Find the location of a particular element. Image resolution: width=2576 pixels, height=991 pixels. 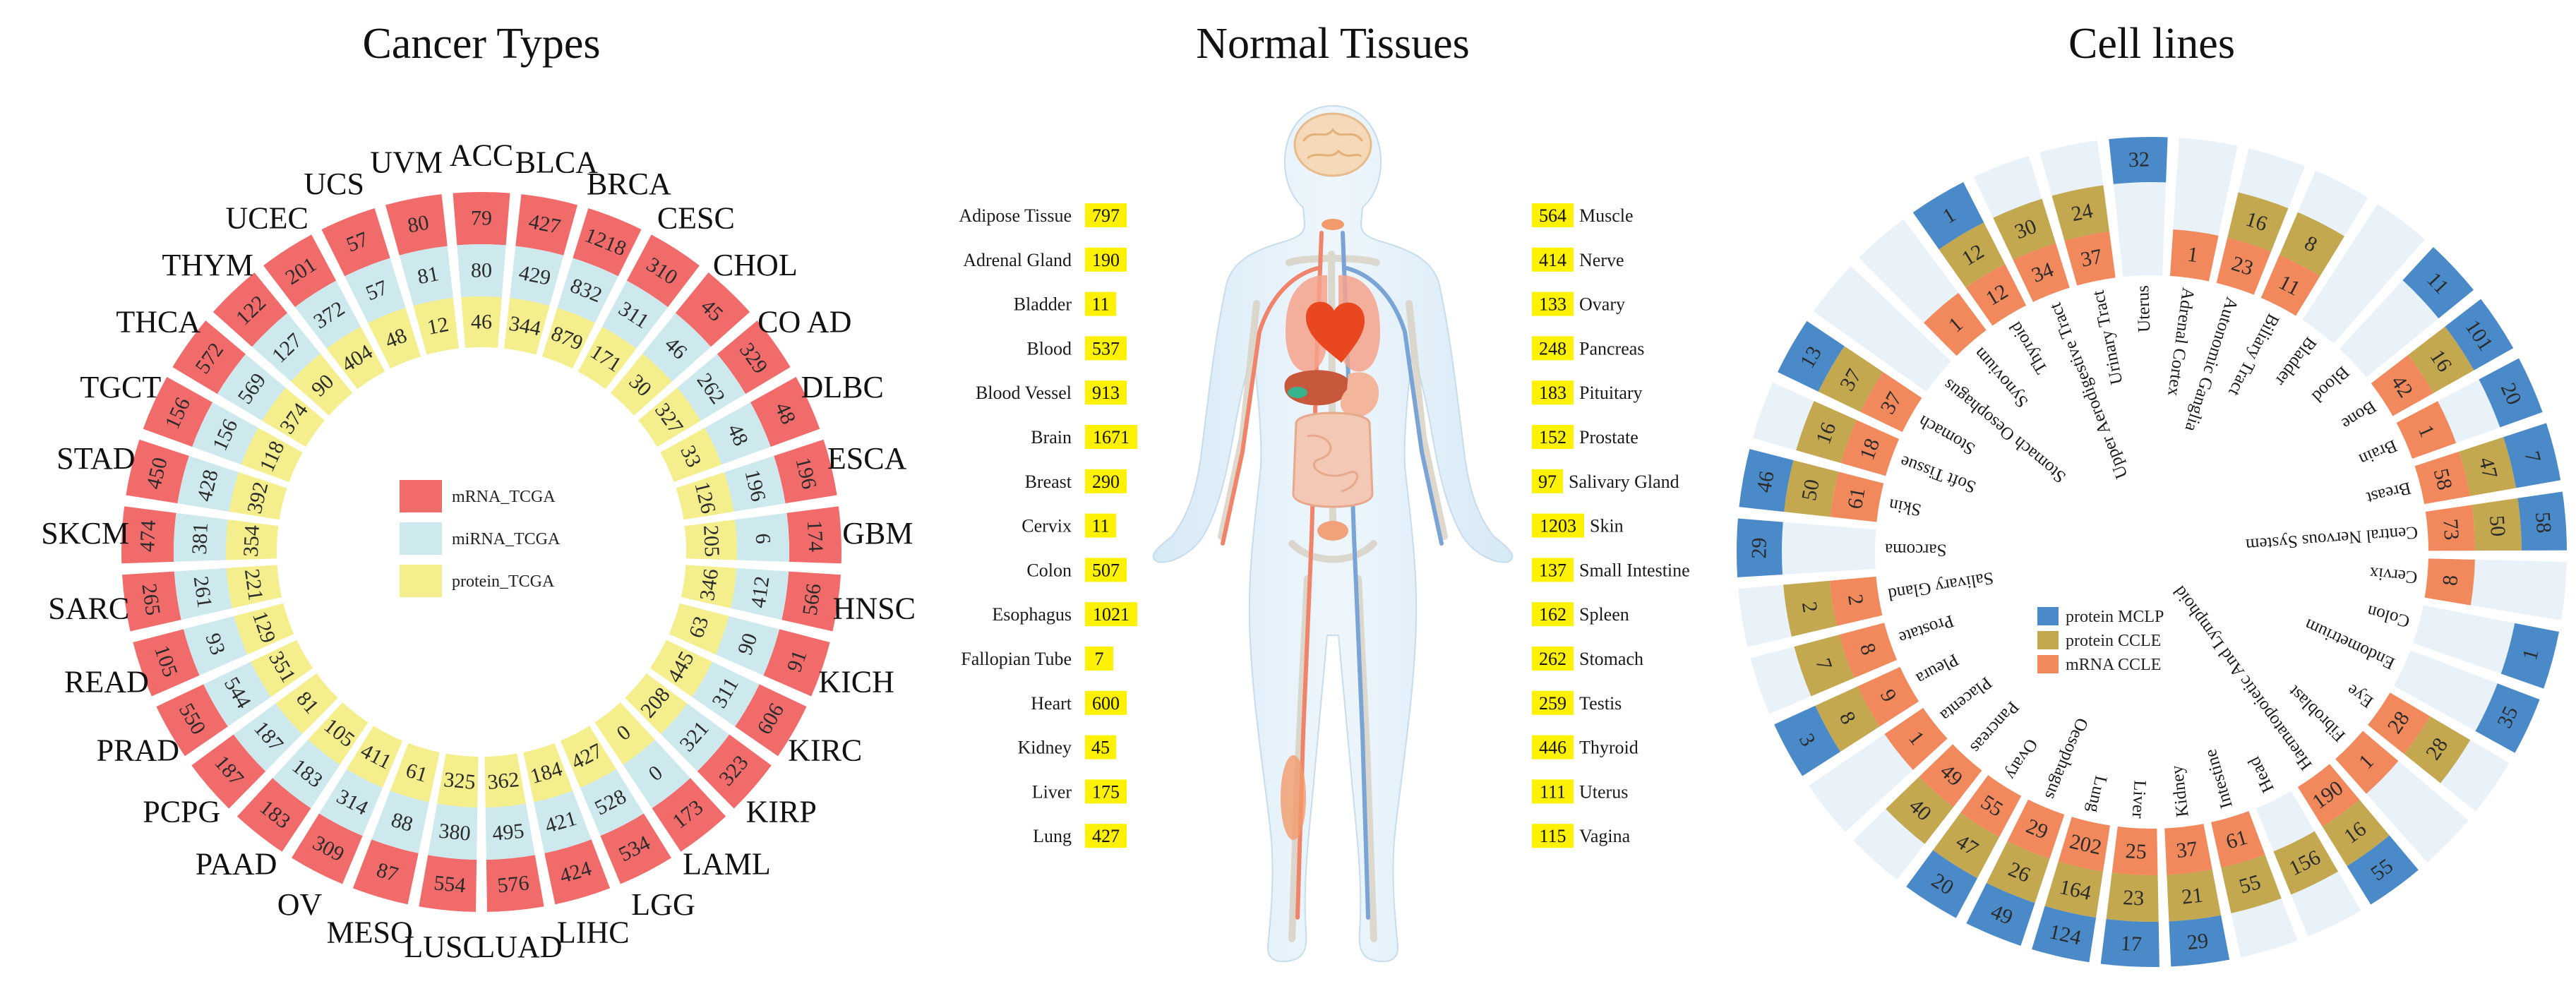

category-label-lihc: LIHC is located at coordinates (593, 932).